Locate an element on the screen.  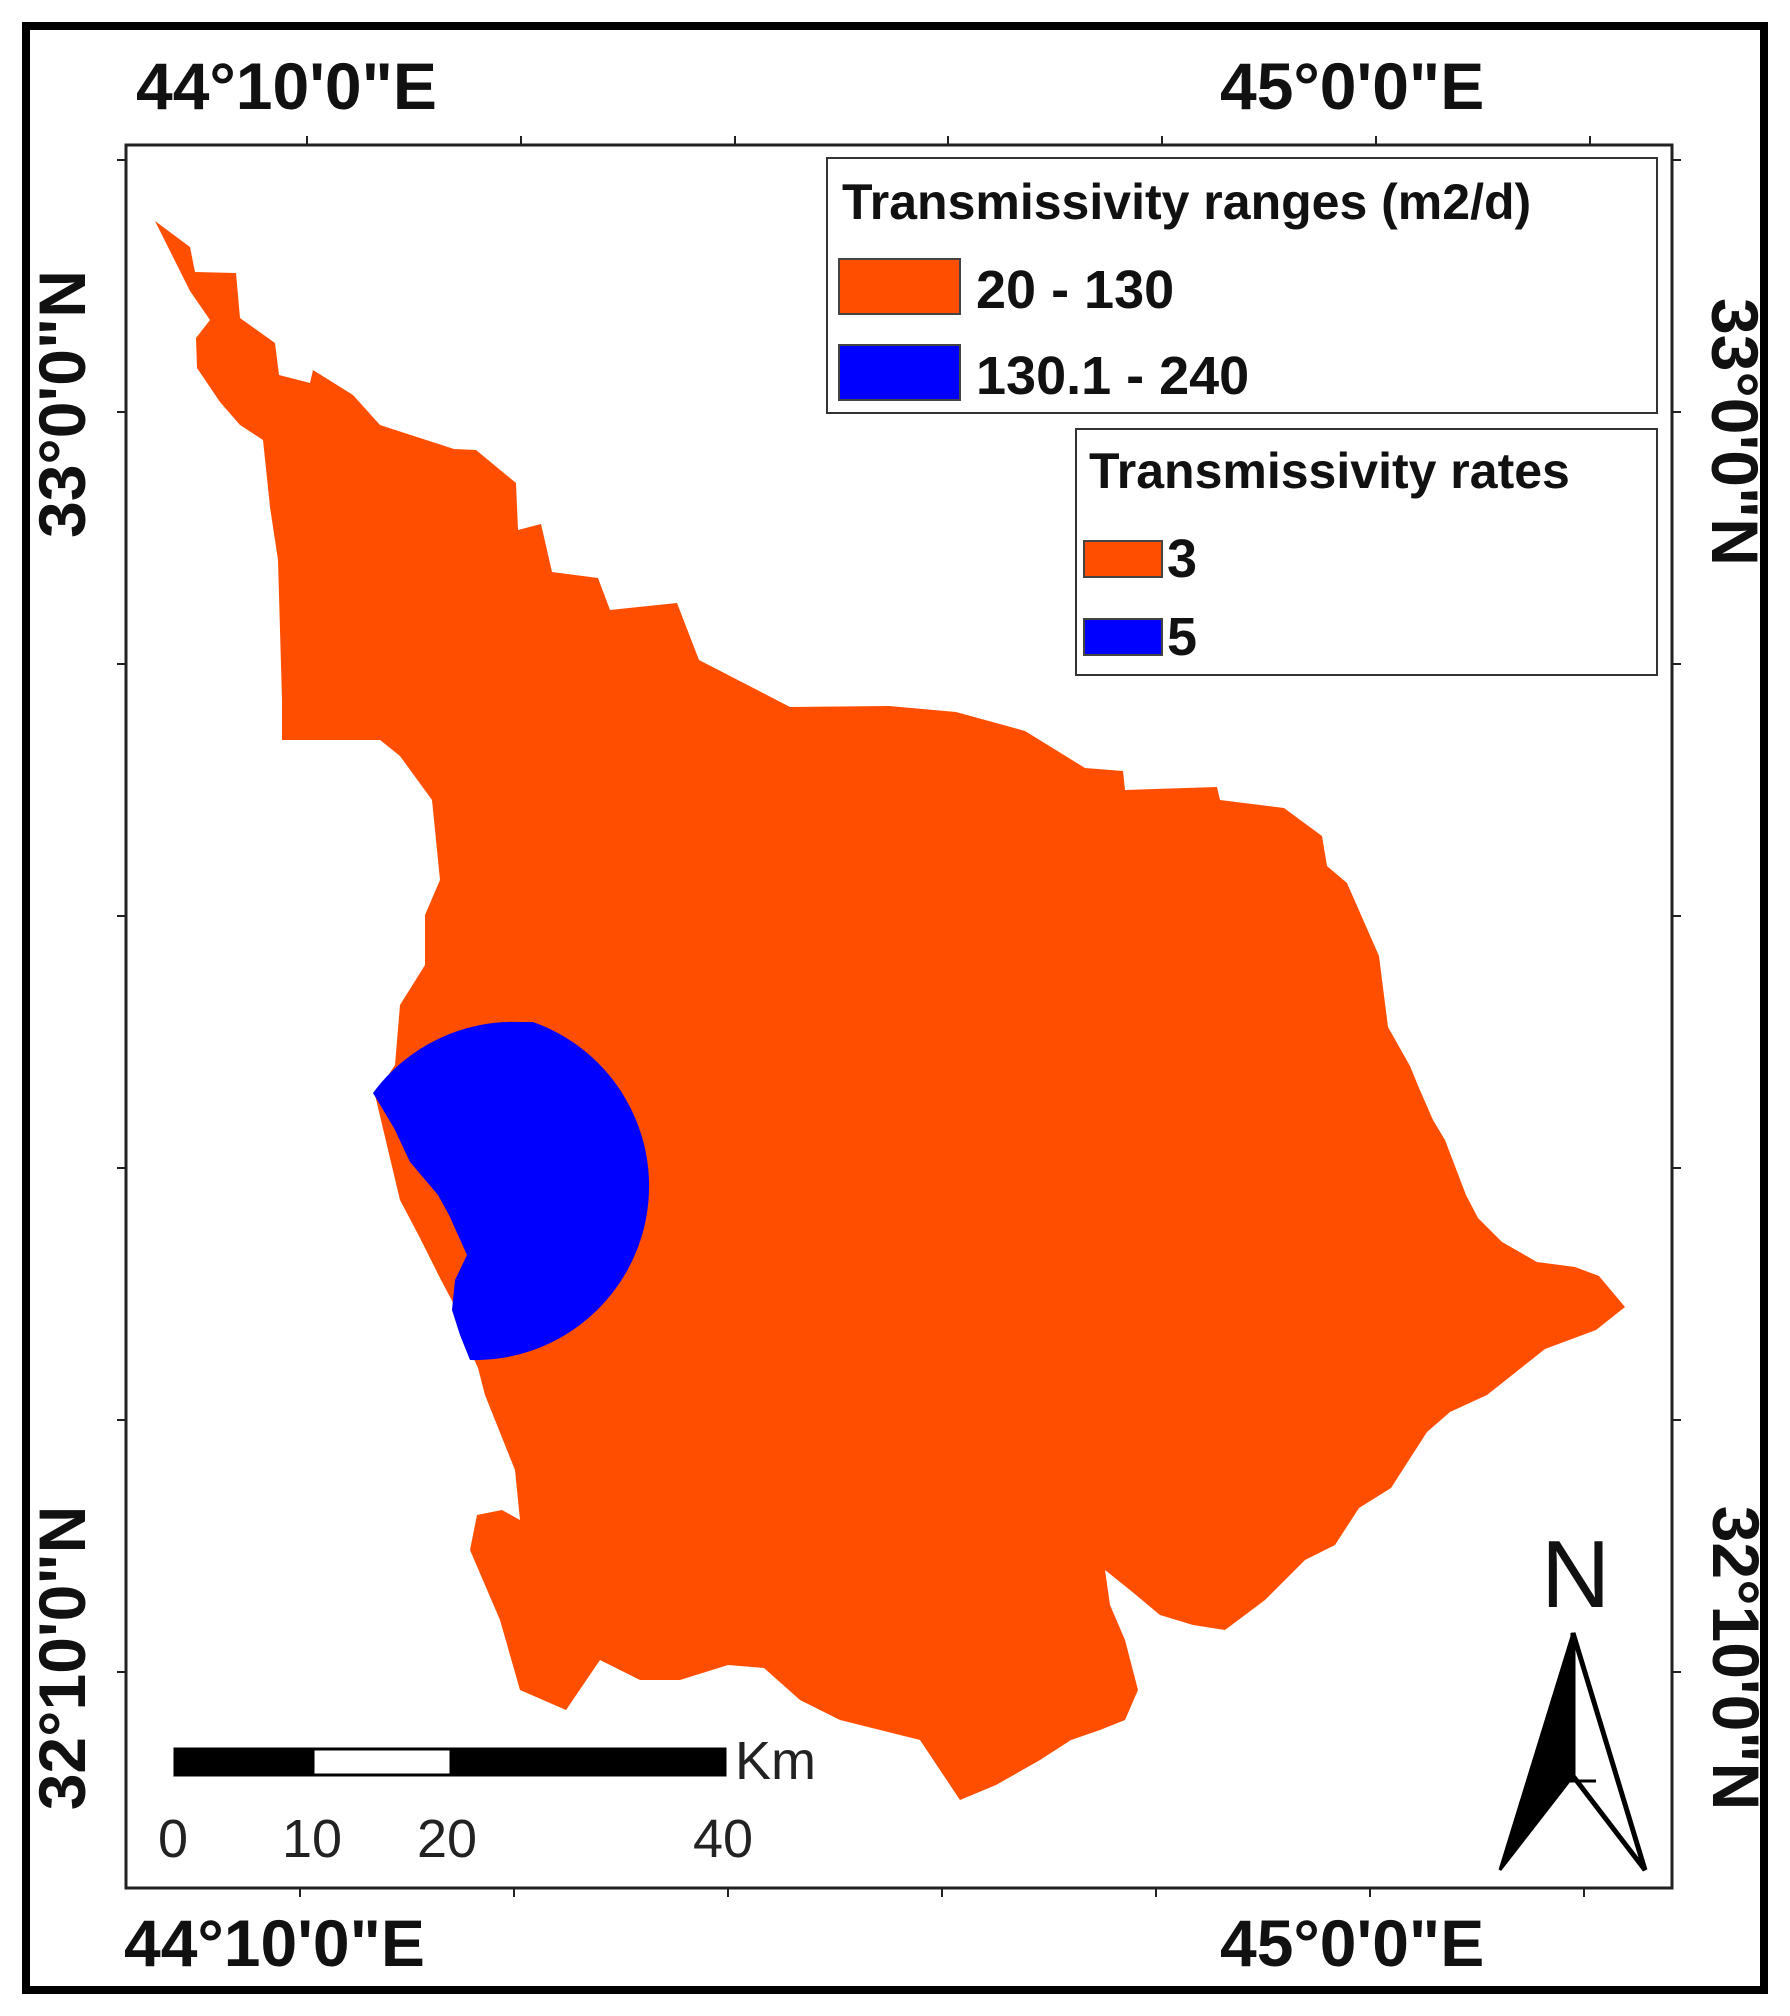
north-arrow-right-half is located at coordinates (1609, 1752).